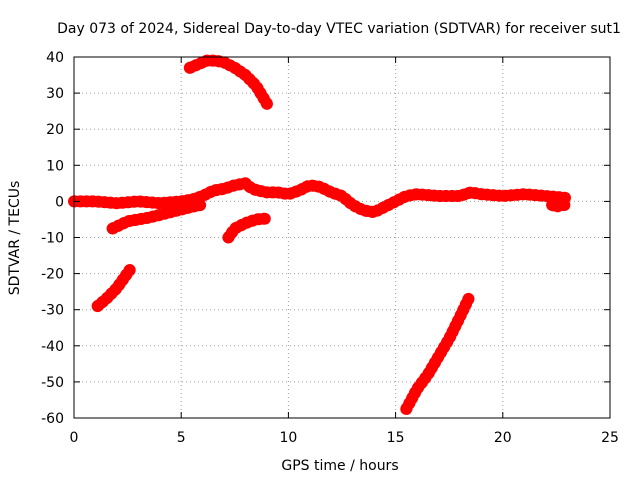 The image size is (640, 480). What do you see at coordinates (52, 383) in the screenshot?
I see `y-tick-label: -50` at bounding box center [52, 383].